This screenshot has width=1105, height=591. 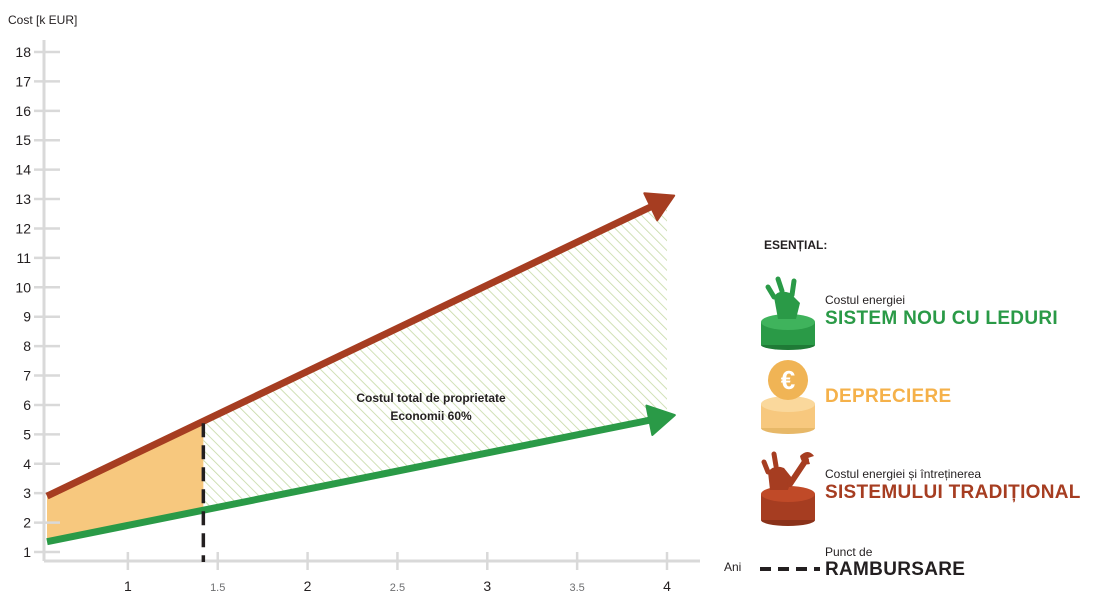 I want to click on euro-coin-icon: €, so click(x=788, y=397).